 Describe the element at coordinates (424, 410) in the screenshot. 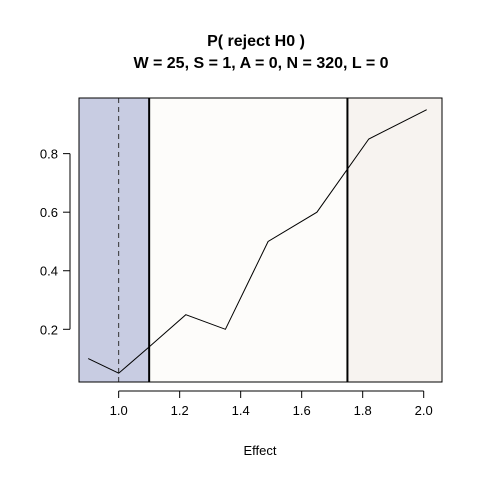

I see `x-tick-label: 2.0` at that location.